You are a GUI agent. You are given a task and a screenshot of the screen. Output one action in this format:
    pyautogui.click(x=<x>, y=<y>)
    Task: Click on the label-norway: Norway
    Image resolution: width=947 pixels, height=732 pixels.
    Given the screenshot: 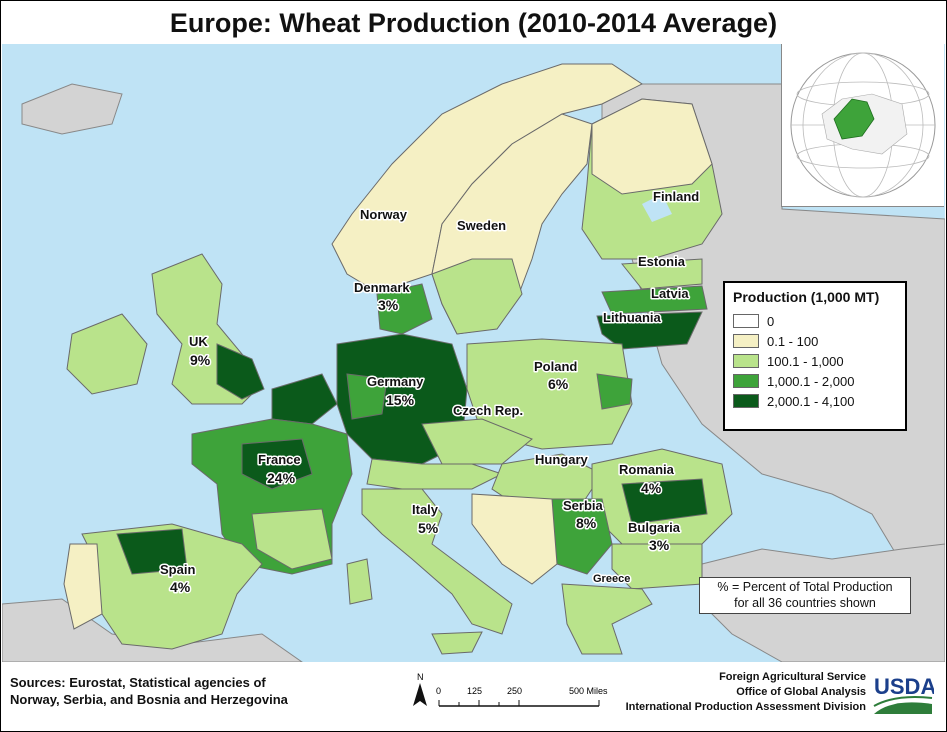 What is the action you would take?
    pyautogui.click(x=384, y=214)
    